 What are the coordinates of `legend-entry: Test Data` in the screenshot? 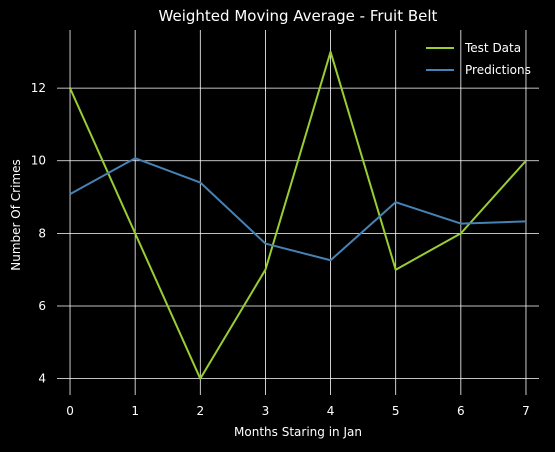 It's located at (492, 48).